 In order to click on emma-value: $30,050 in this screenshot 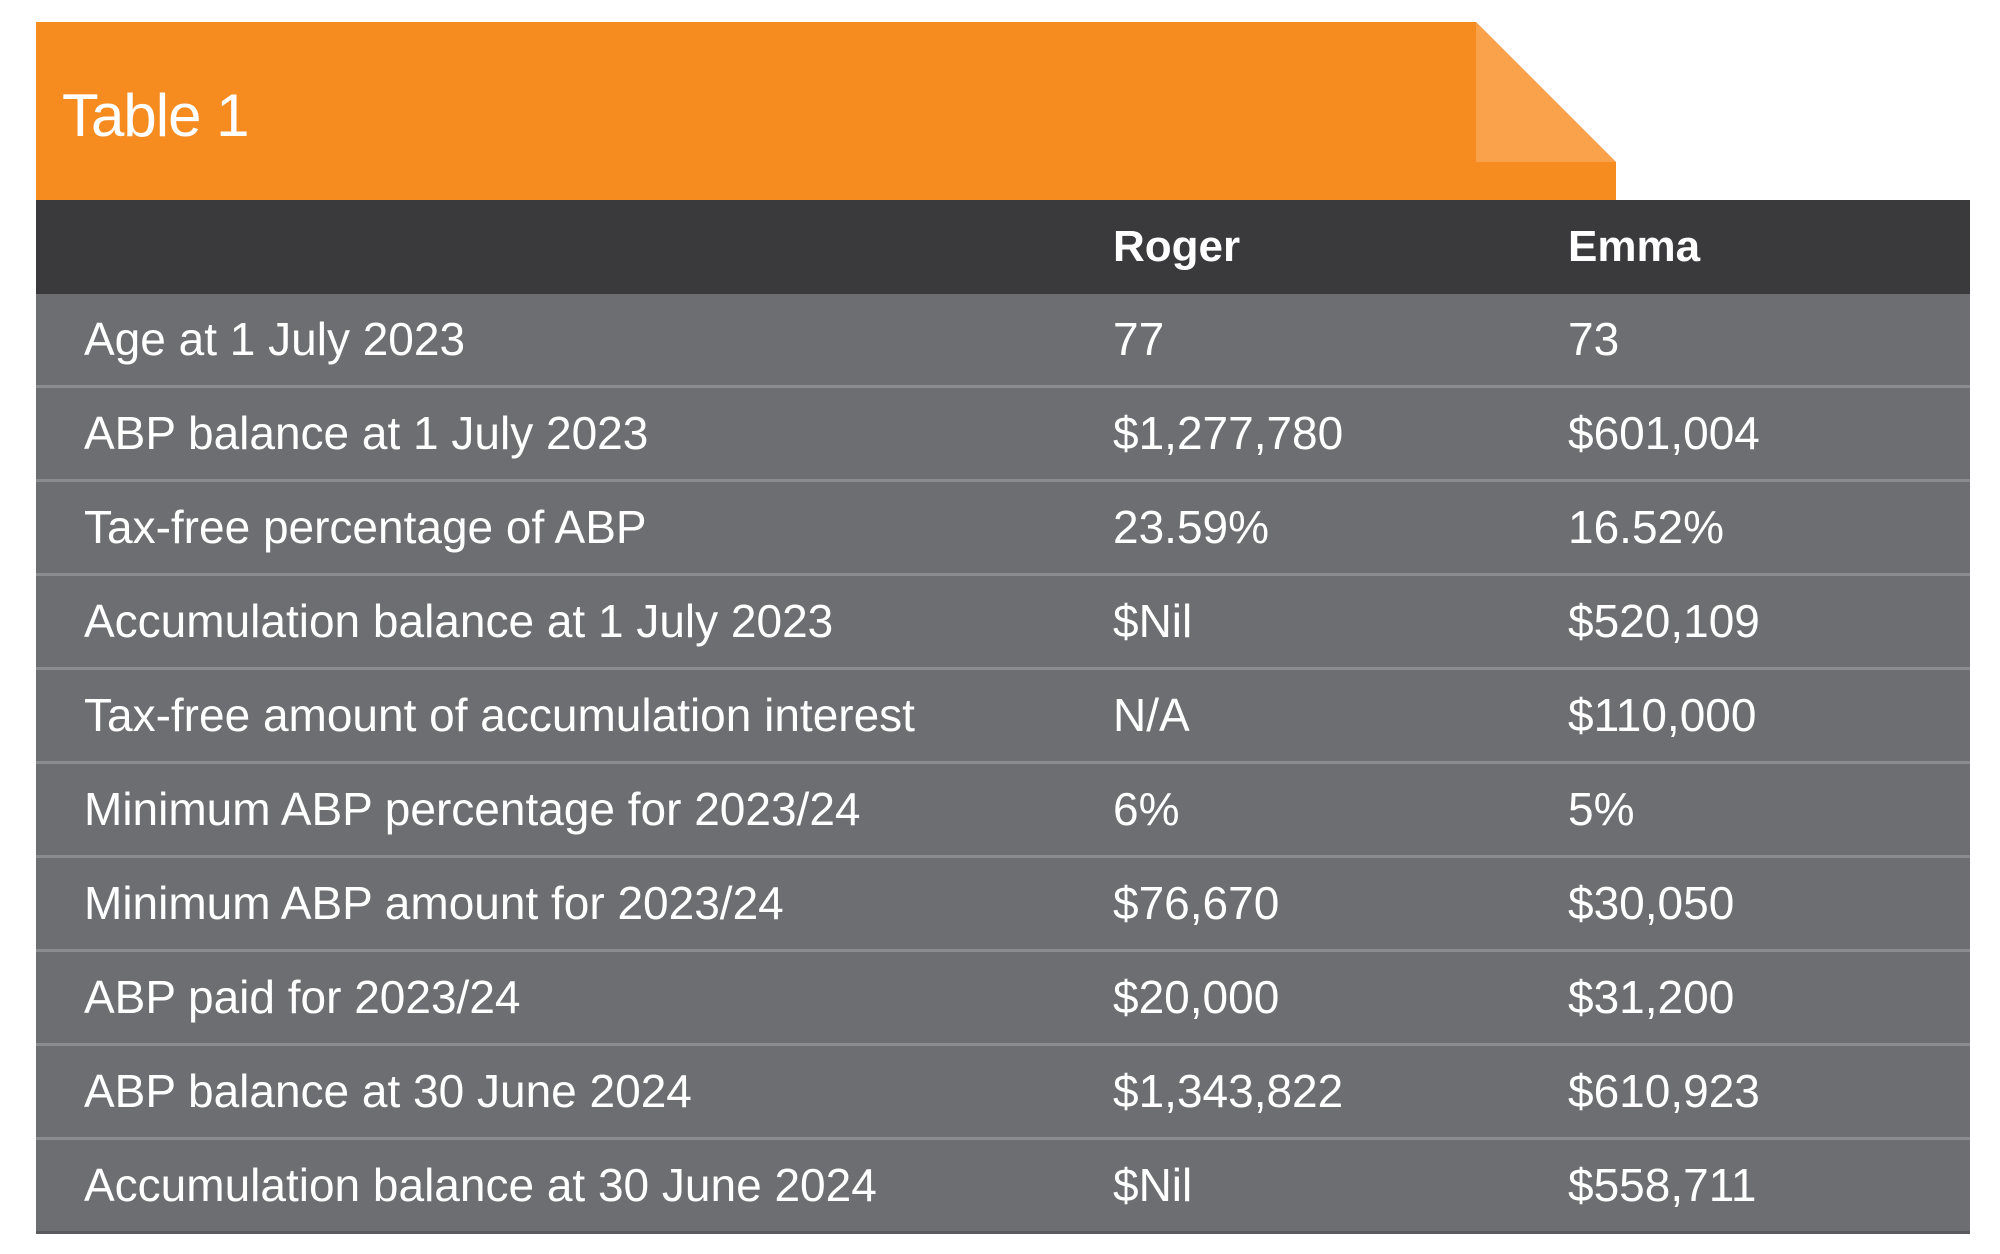, I will do `click(1651, 903)`.